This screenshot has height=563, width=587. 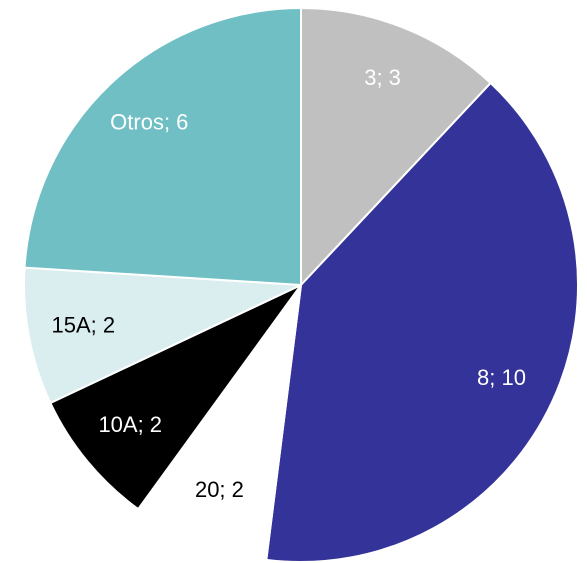 I want to click on data-label: Otros; 6, so click(x=149, y=121).